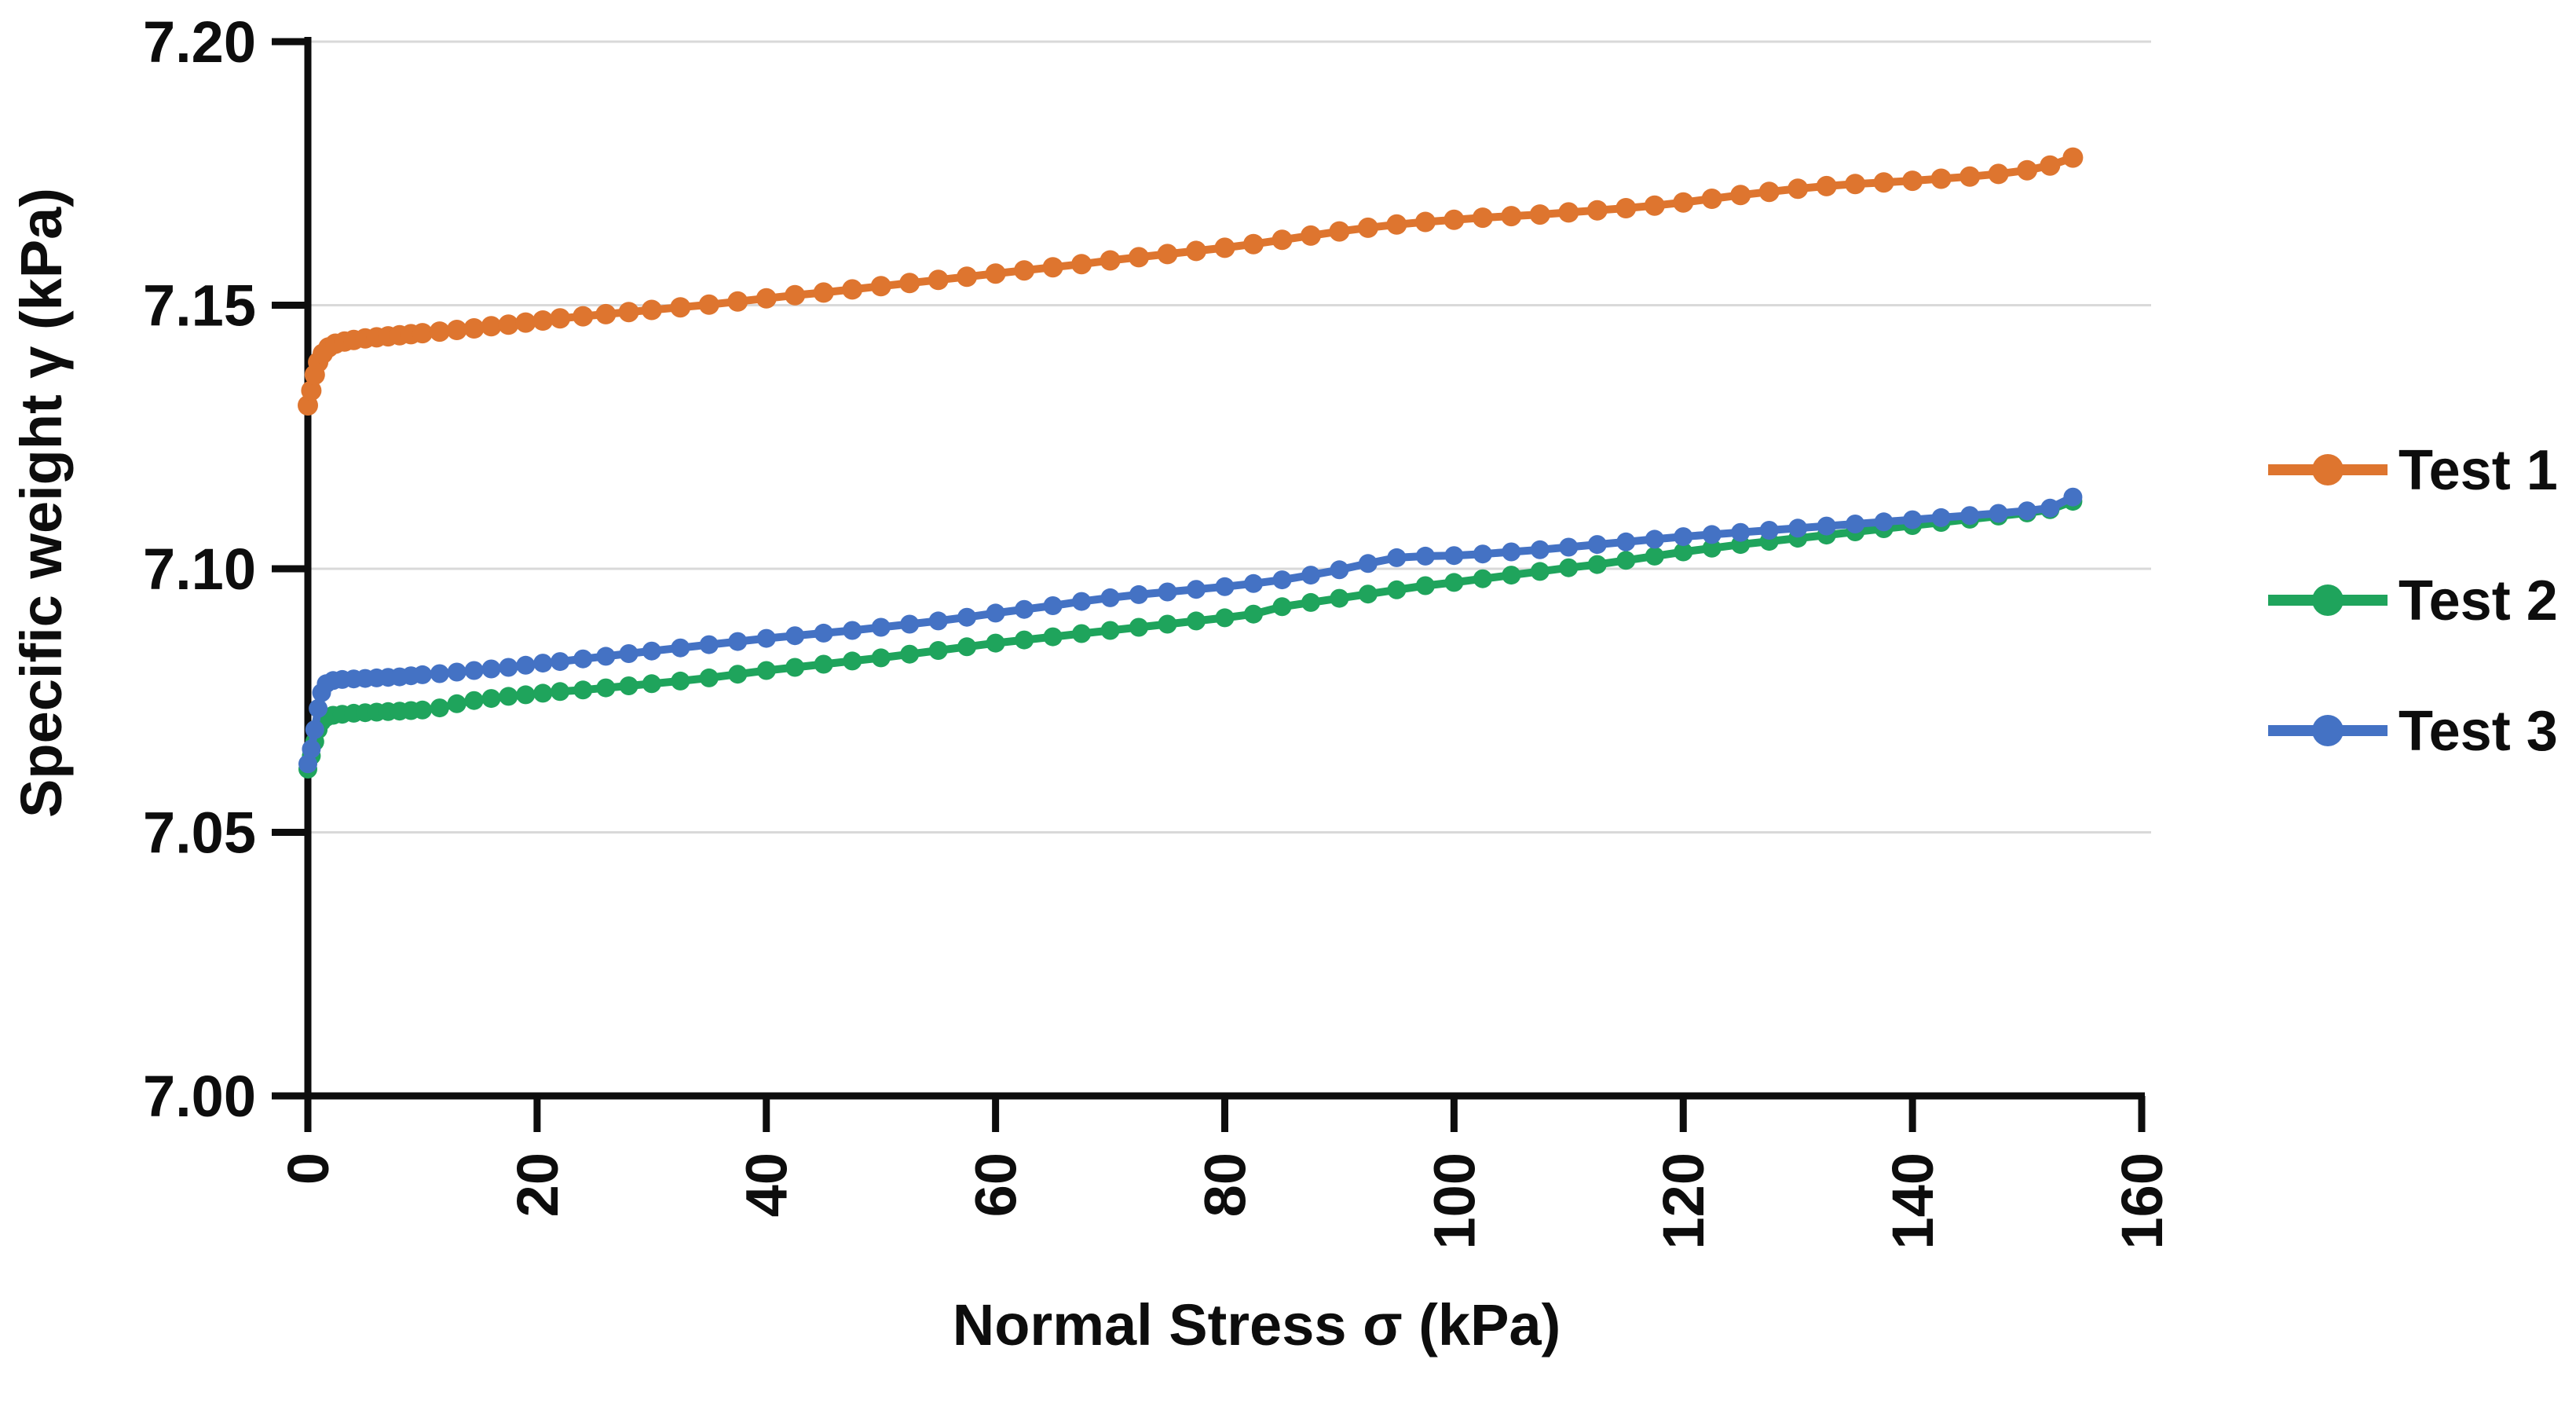  I want to click on series-line, so click(1191, 281).